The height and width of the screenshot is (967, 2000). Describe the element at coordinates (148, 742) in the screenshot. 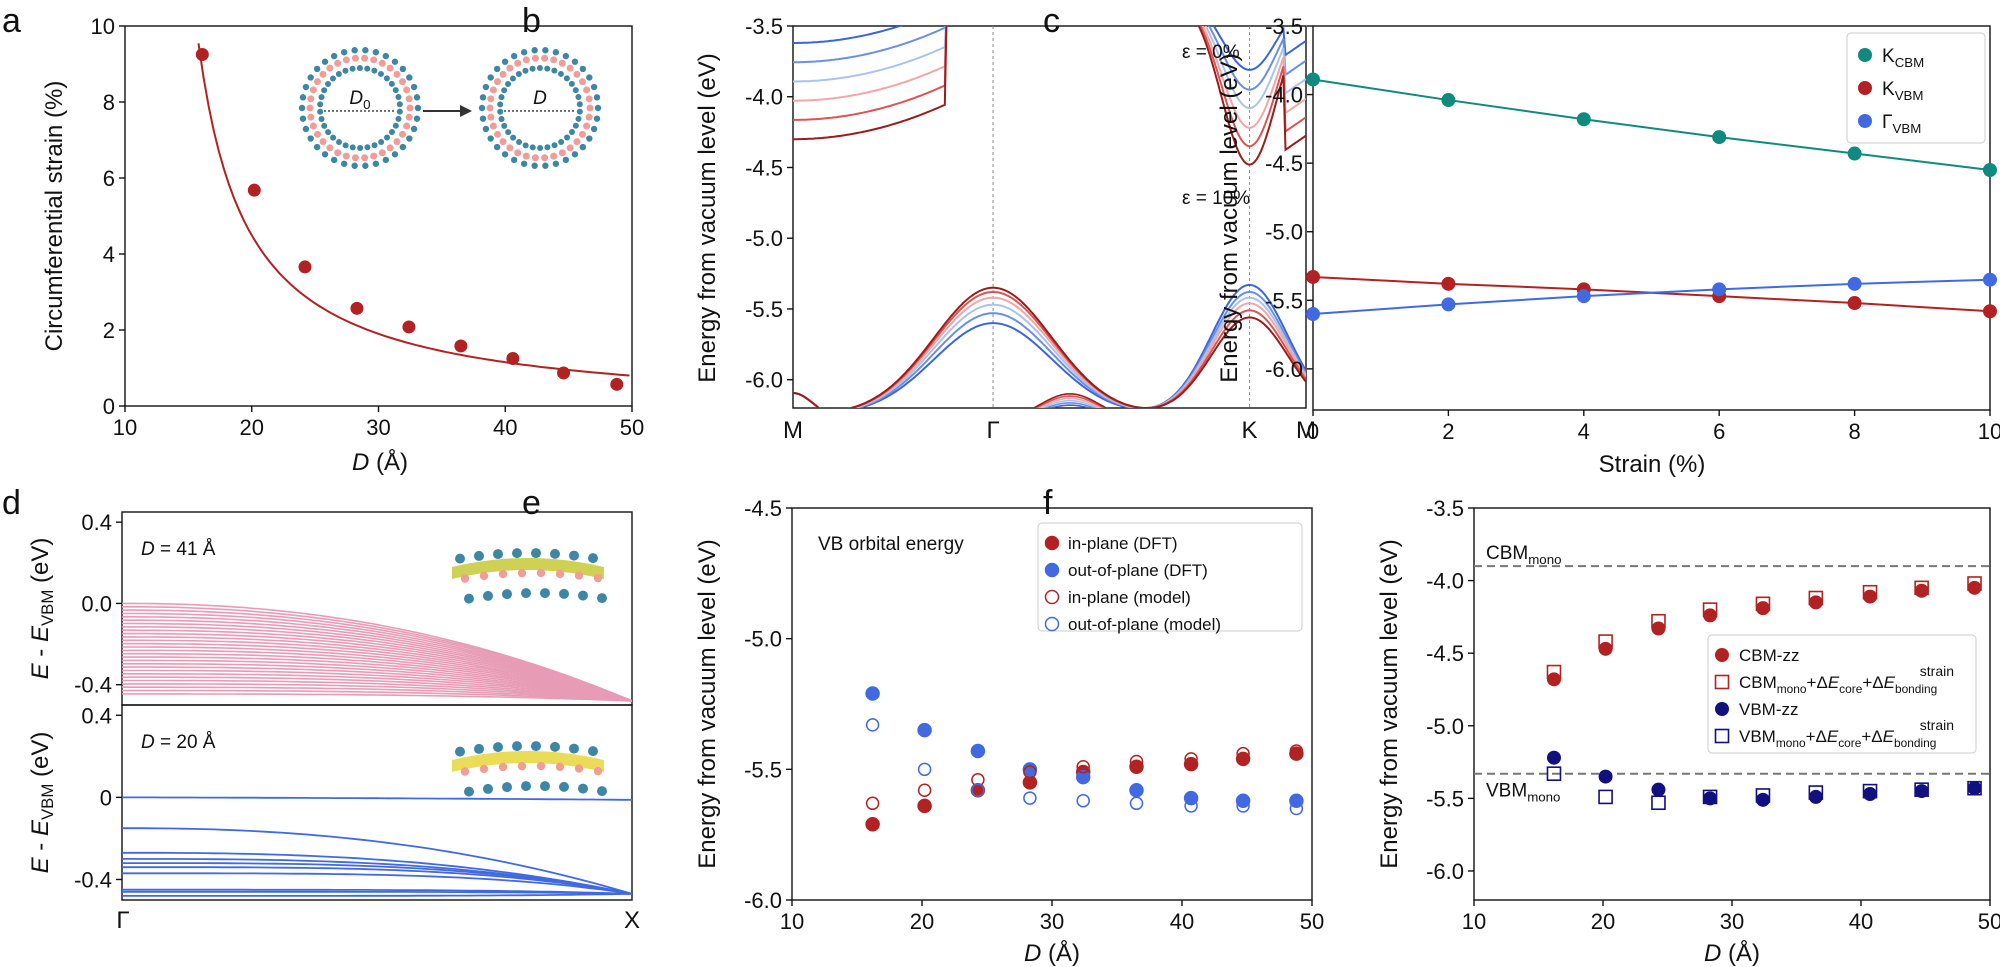

I see `text-part: D` at that location.